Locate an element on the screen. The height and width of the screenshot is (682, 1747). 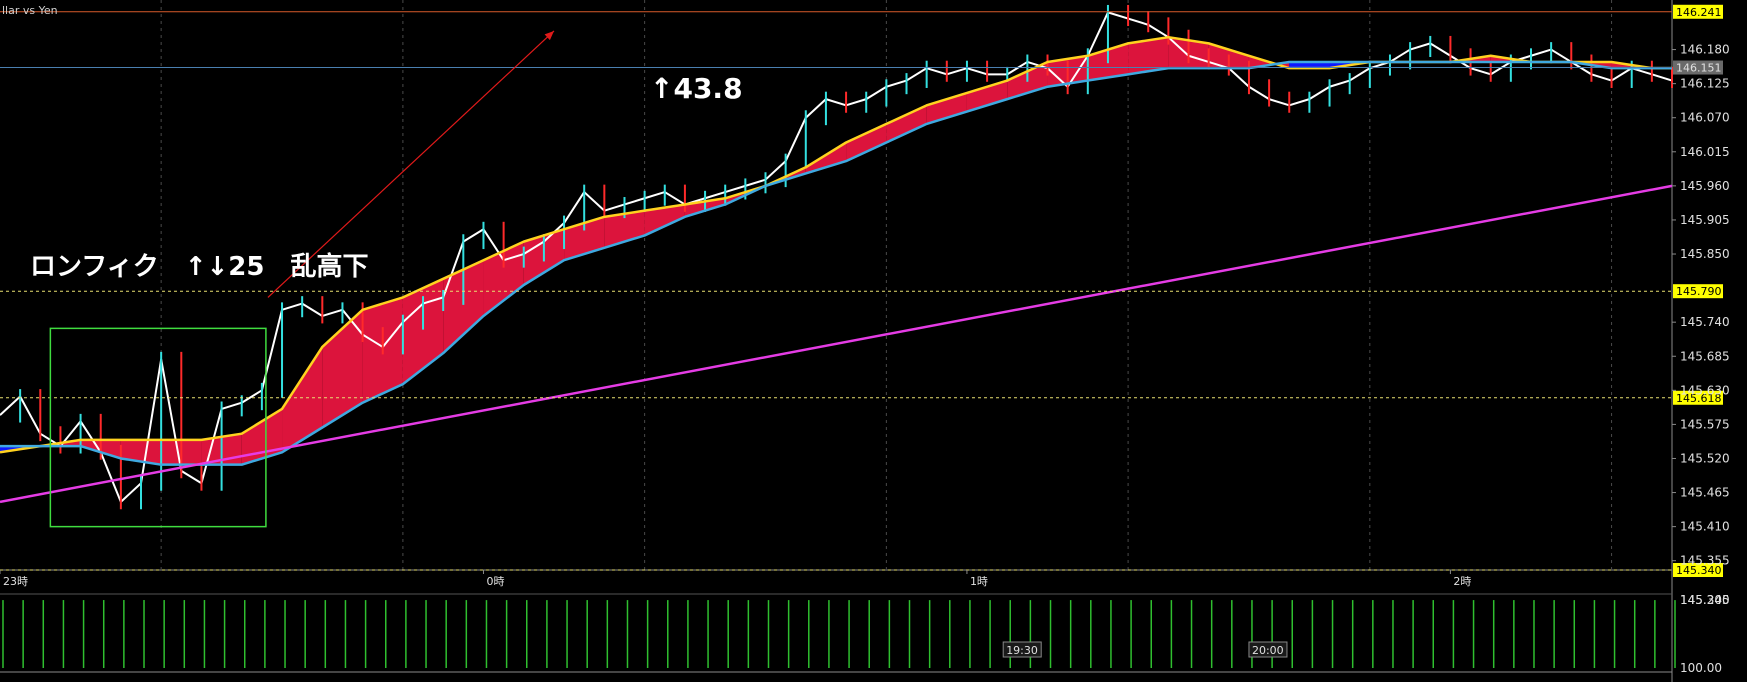
y-tick-label: 146.070 is located at coordinates (1705, 118).